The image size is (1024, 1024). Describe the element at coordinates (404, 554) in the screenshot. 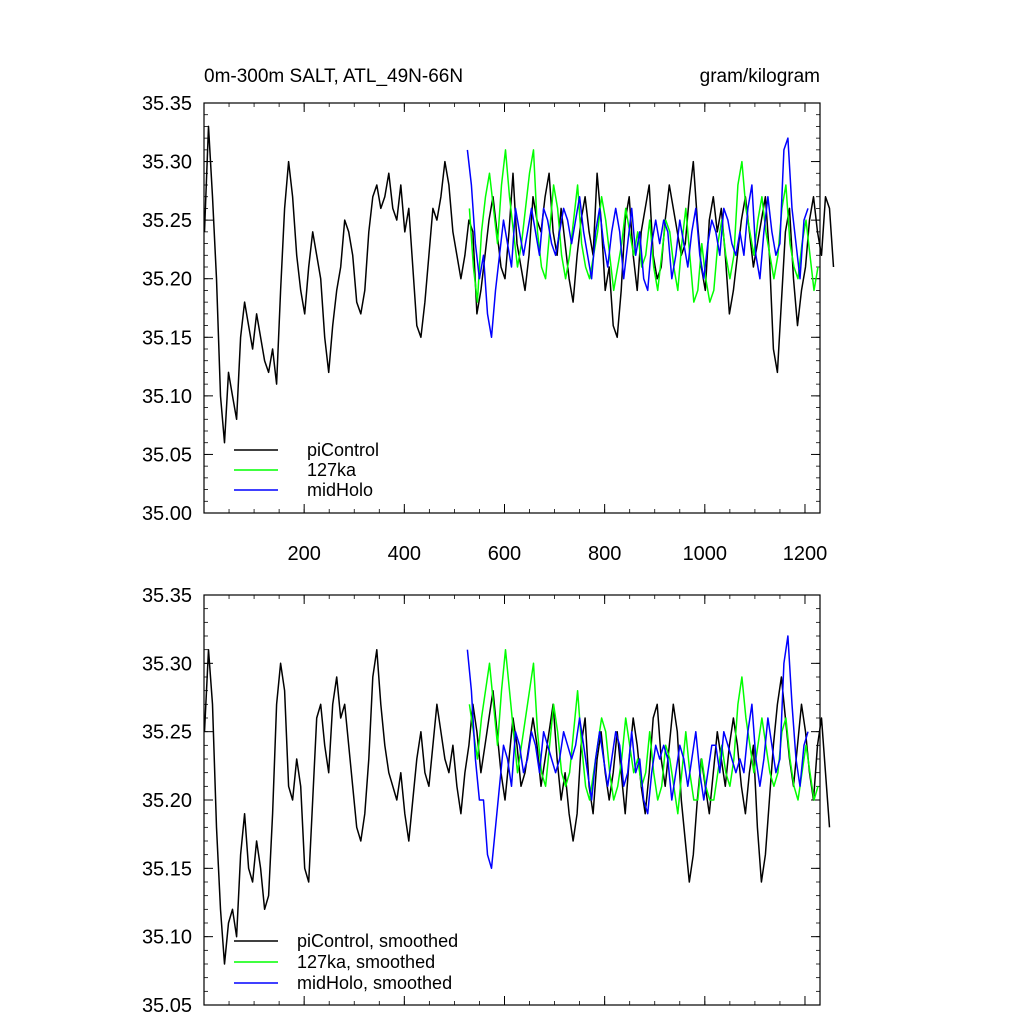

I see `x-tick-label: 400` at that location.